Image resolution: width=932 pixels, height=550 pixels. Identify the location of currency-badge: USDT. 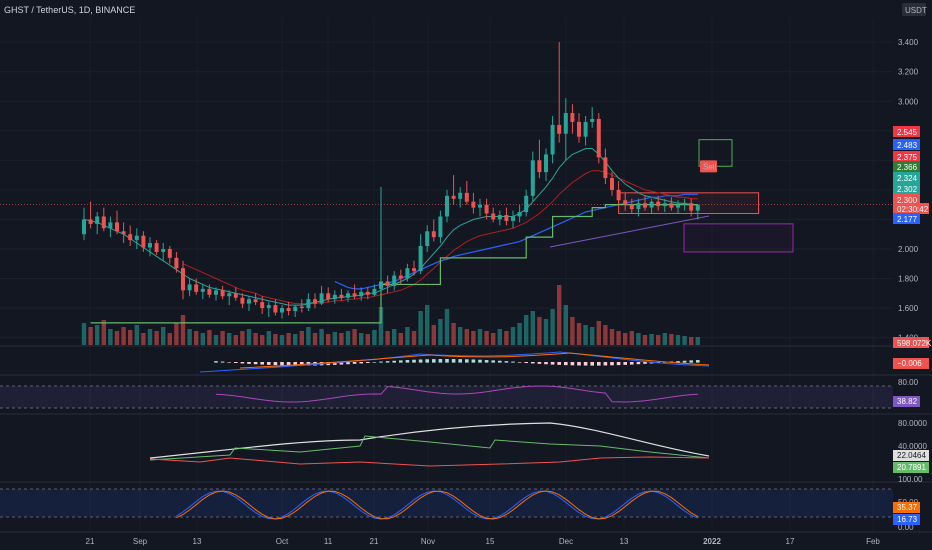
(914, 9).